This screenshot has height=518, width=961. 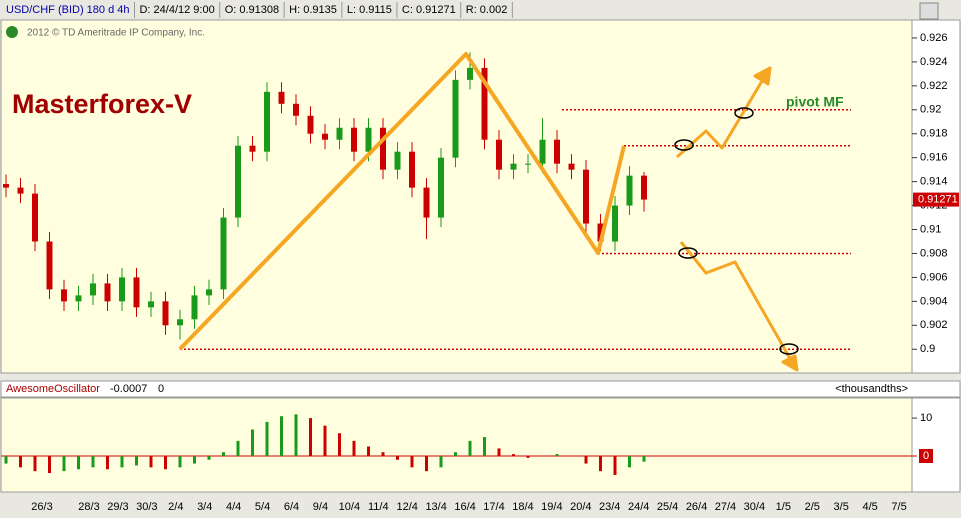 What do you see at coordinates (12, 32) in the screenshot?
I see `info-icon` at bounding box center [12, 32].